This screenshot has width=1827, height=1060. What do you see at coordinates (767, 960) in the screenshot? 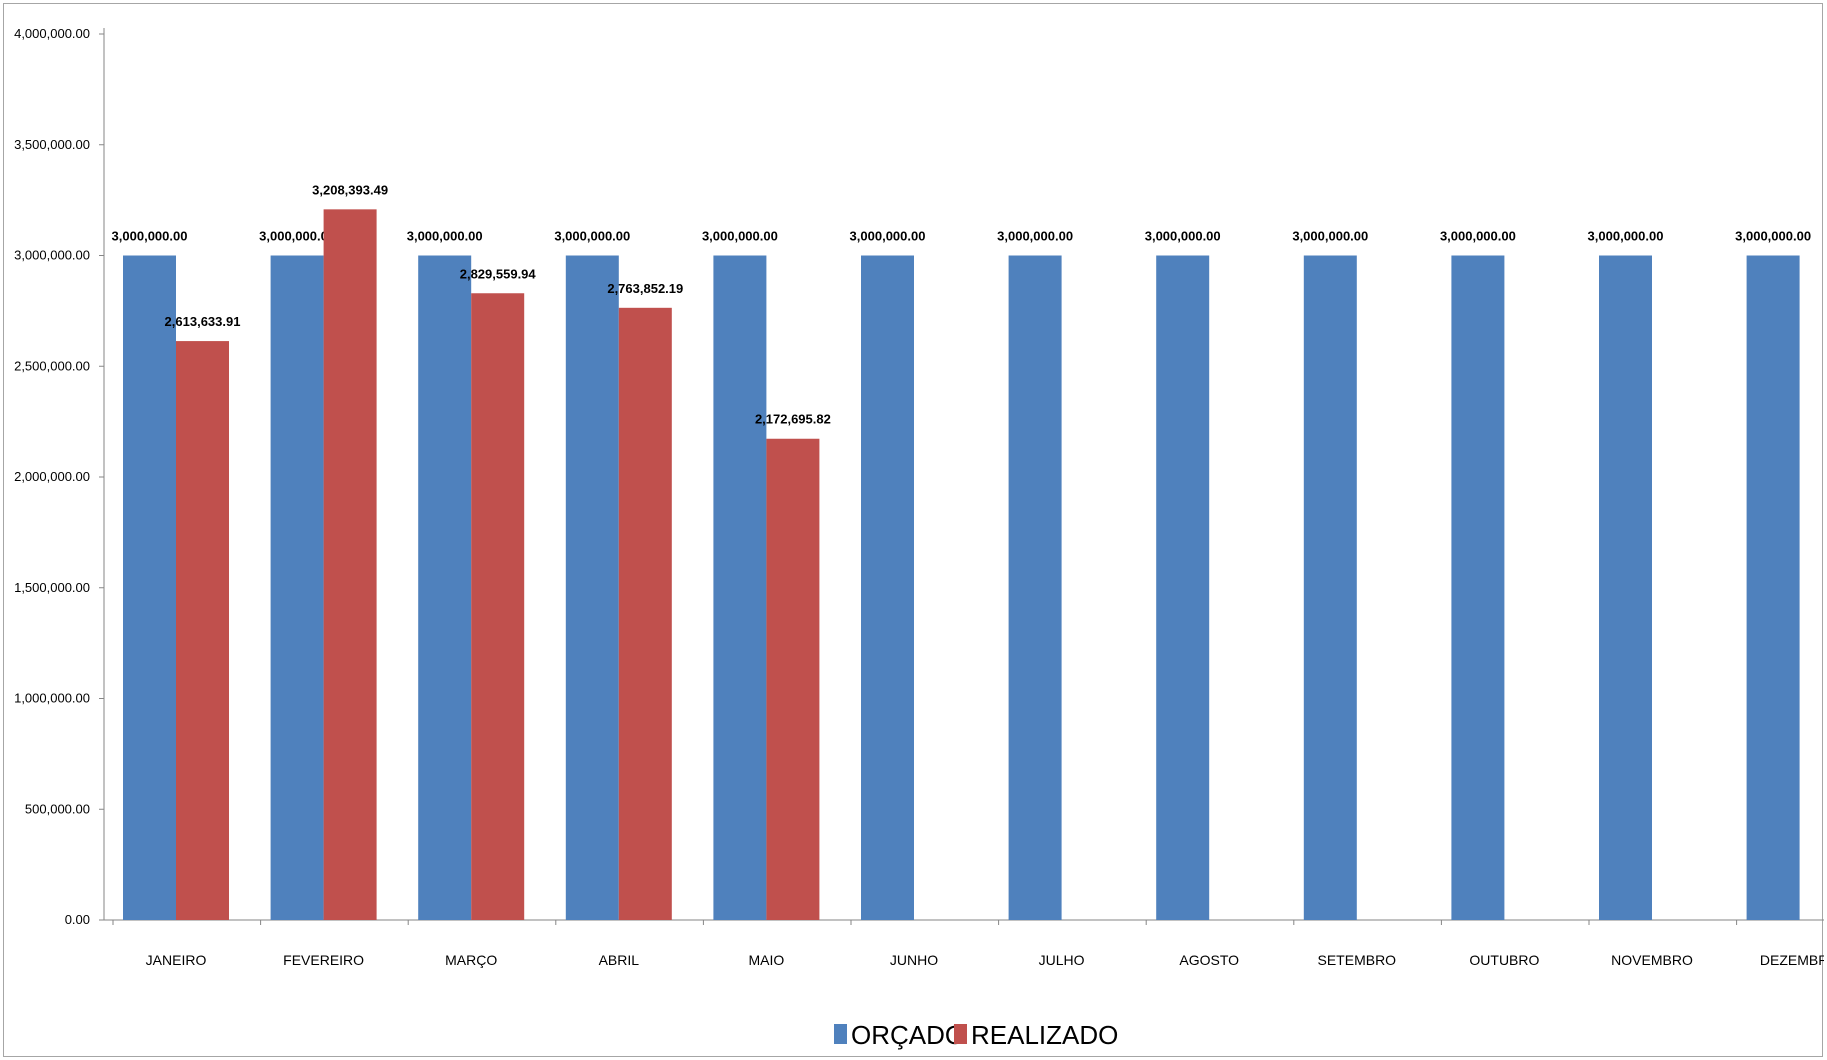
I see `x-tick-label: MAIO` at bounding box center [767, 960].